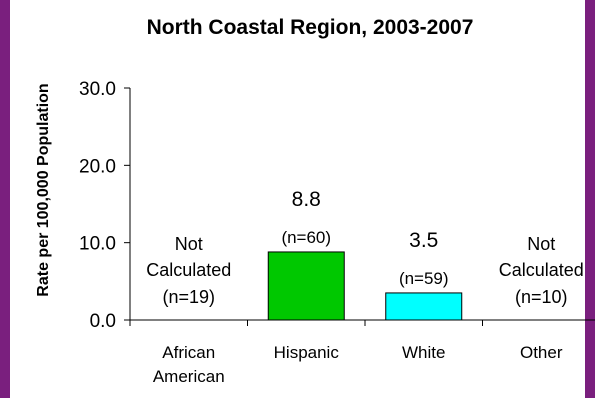  I want to click on y-tick-label: 10.0, so click(97, 244).